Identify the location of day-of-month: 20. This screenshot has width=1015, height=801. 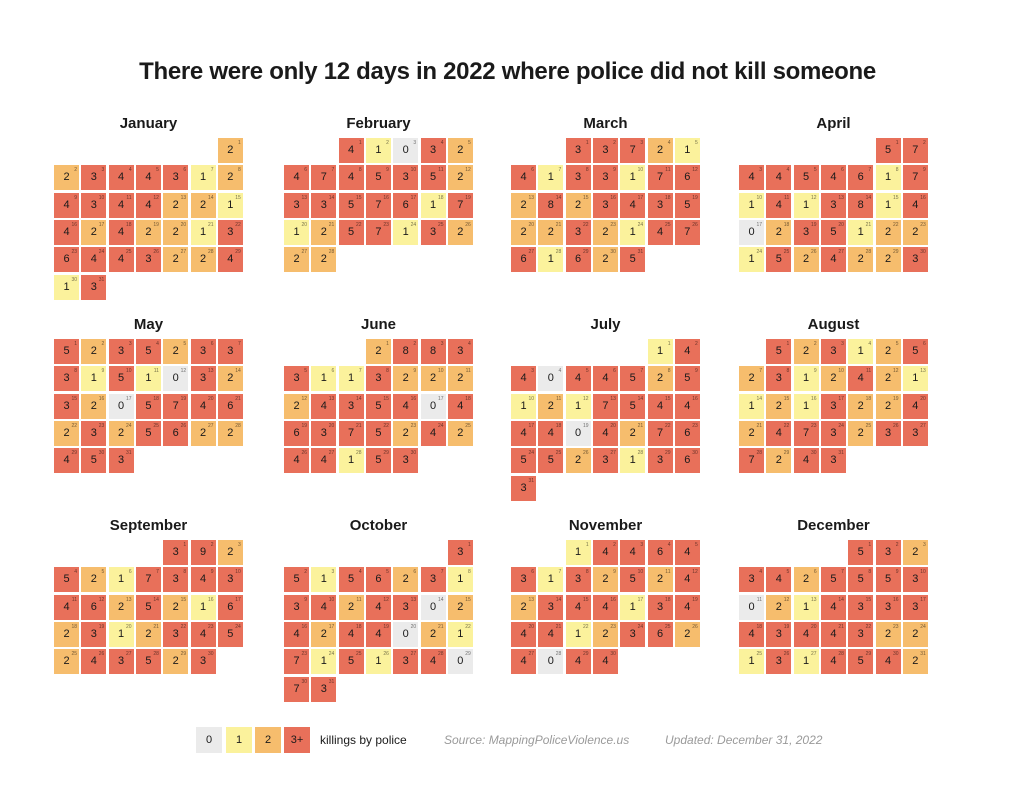
(613, 425).